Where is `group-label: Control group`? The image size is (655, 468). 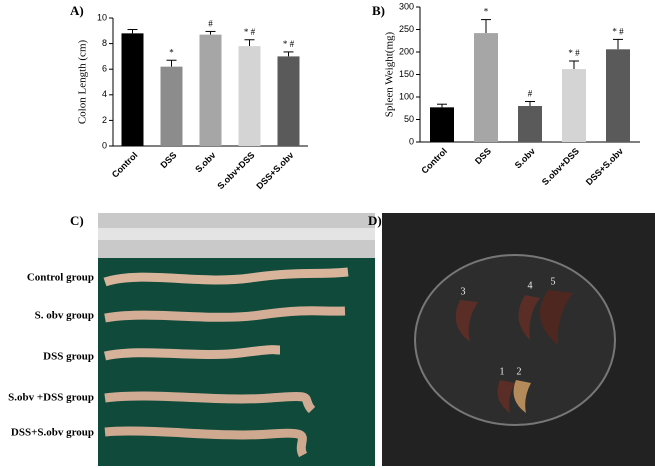
group-label: Control group is located at coordinates (60, 278).